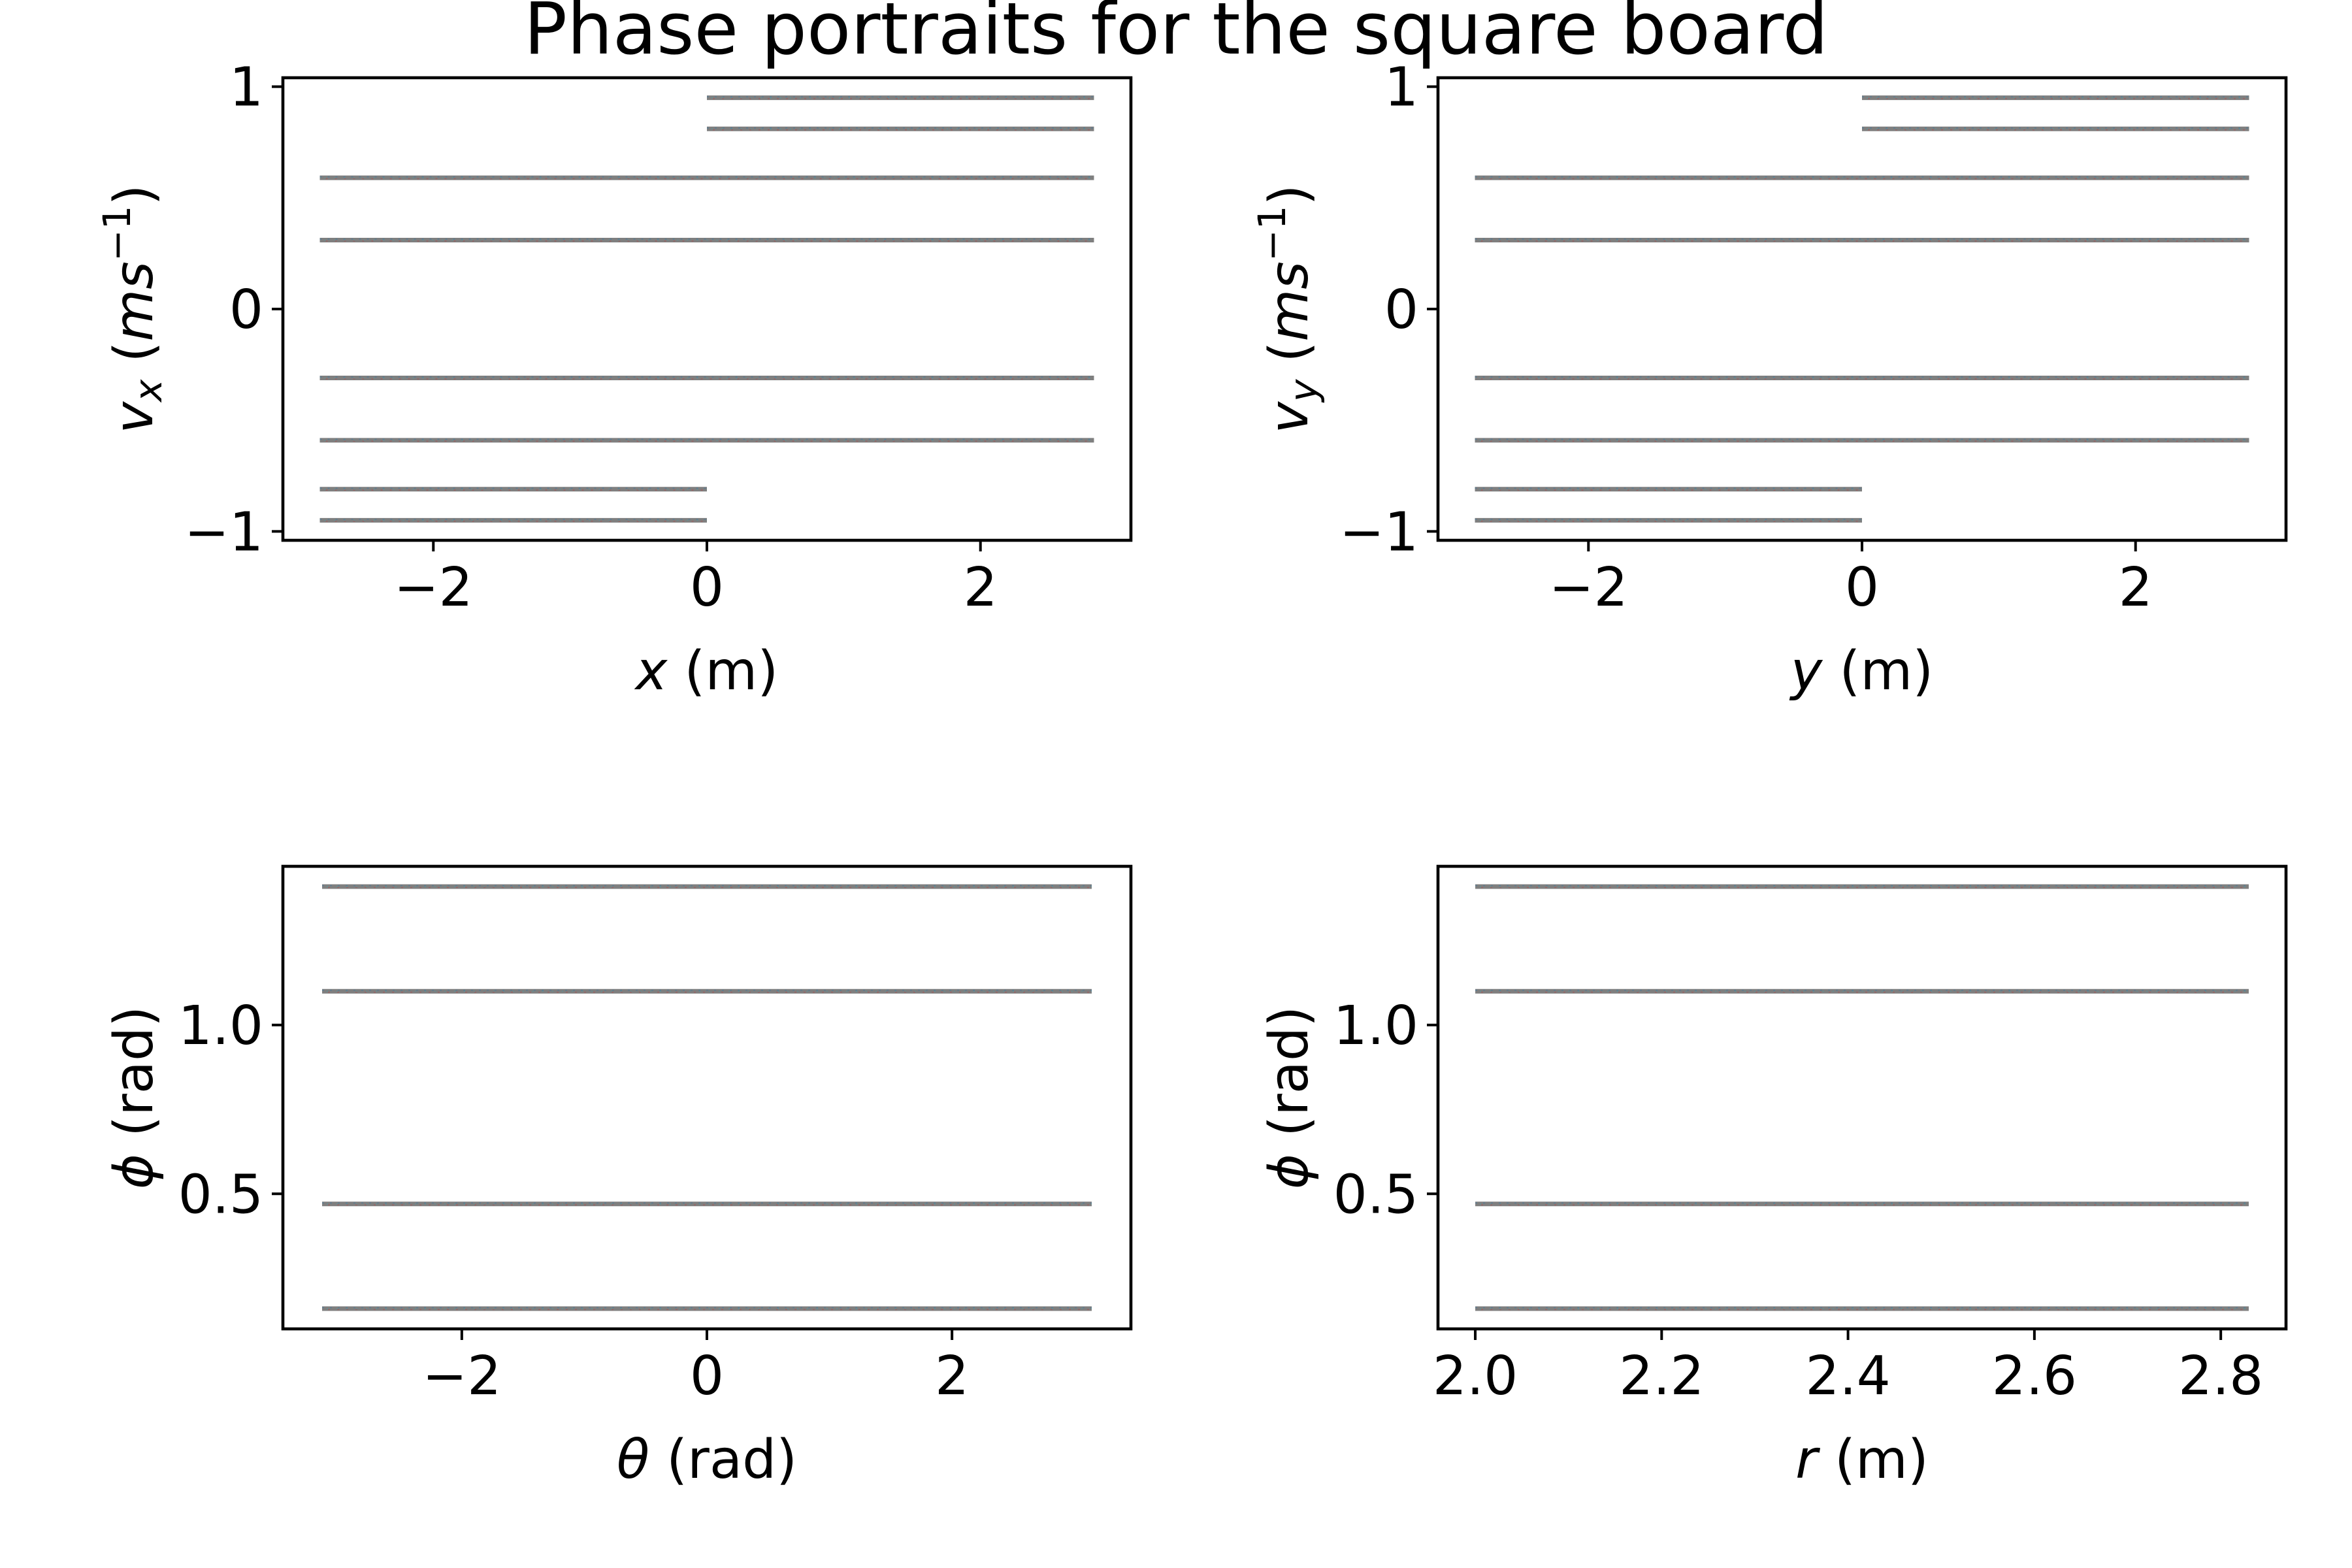 This screenshot has height=1568, width=2352. Describe the element at coordinates (1288, 308) in the screenshot. I see `y-axis-label: vy (ms−1)` at that location.